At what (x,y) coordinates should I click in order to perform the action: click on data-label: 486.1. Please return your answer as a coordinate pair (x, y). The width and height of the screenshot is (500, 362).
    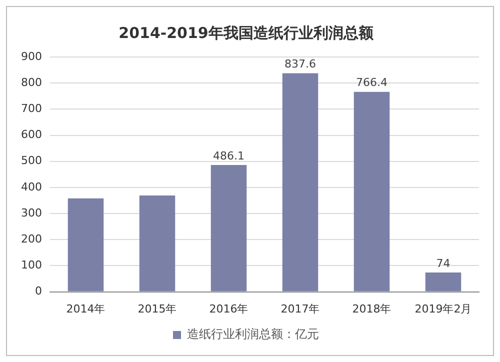
    Looking at the image, I should click on (228, 155).